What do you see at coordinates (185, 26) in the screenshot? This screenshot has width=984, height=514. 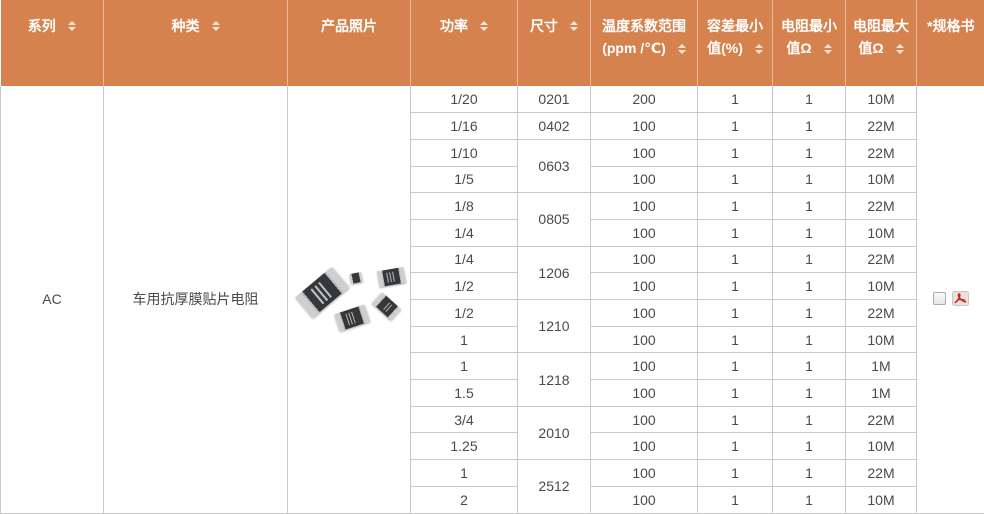 I see `col-header-label: 种类` at bounding box center [185, 26].